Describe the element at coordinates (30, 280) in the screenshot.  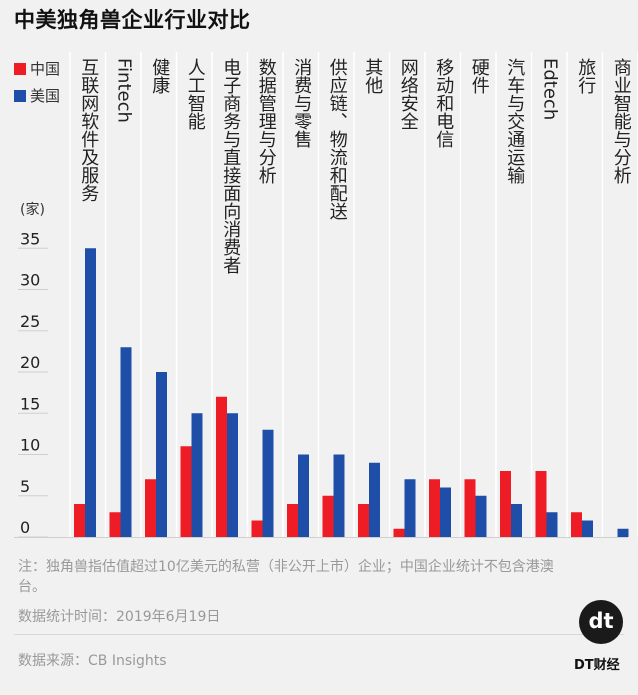
I see `y-tick-label: 30` at that location.